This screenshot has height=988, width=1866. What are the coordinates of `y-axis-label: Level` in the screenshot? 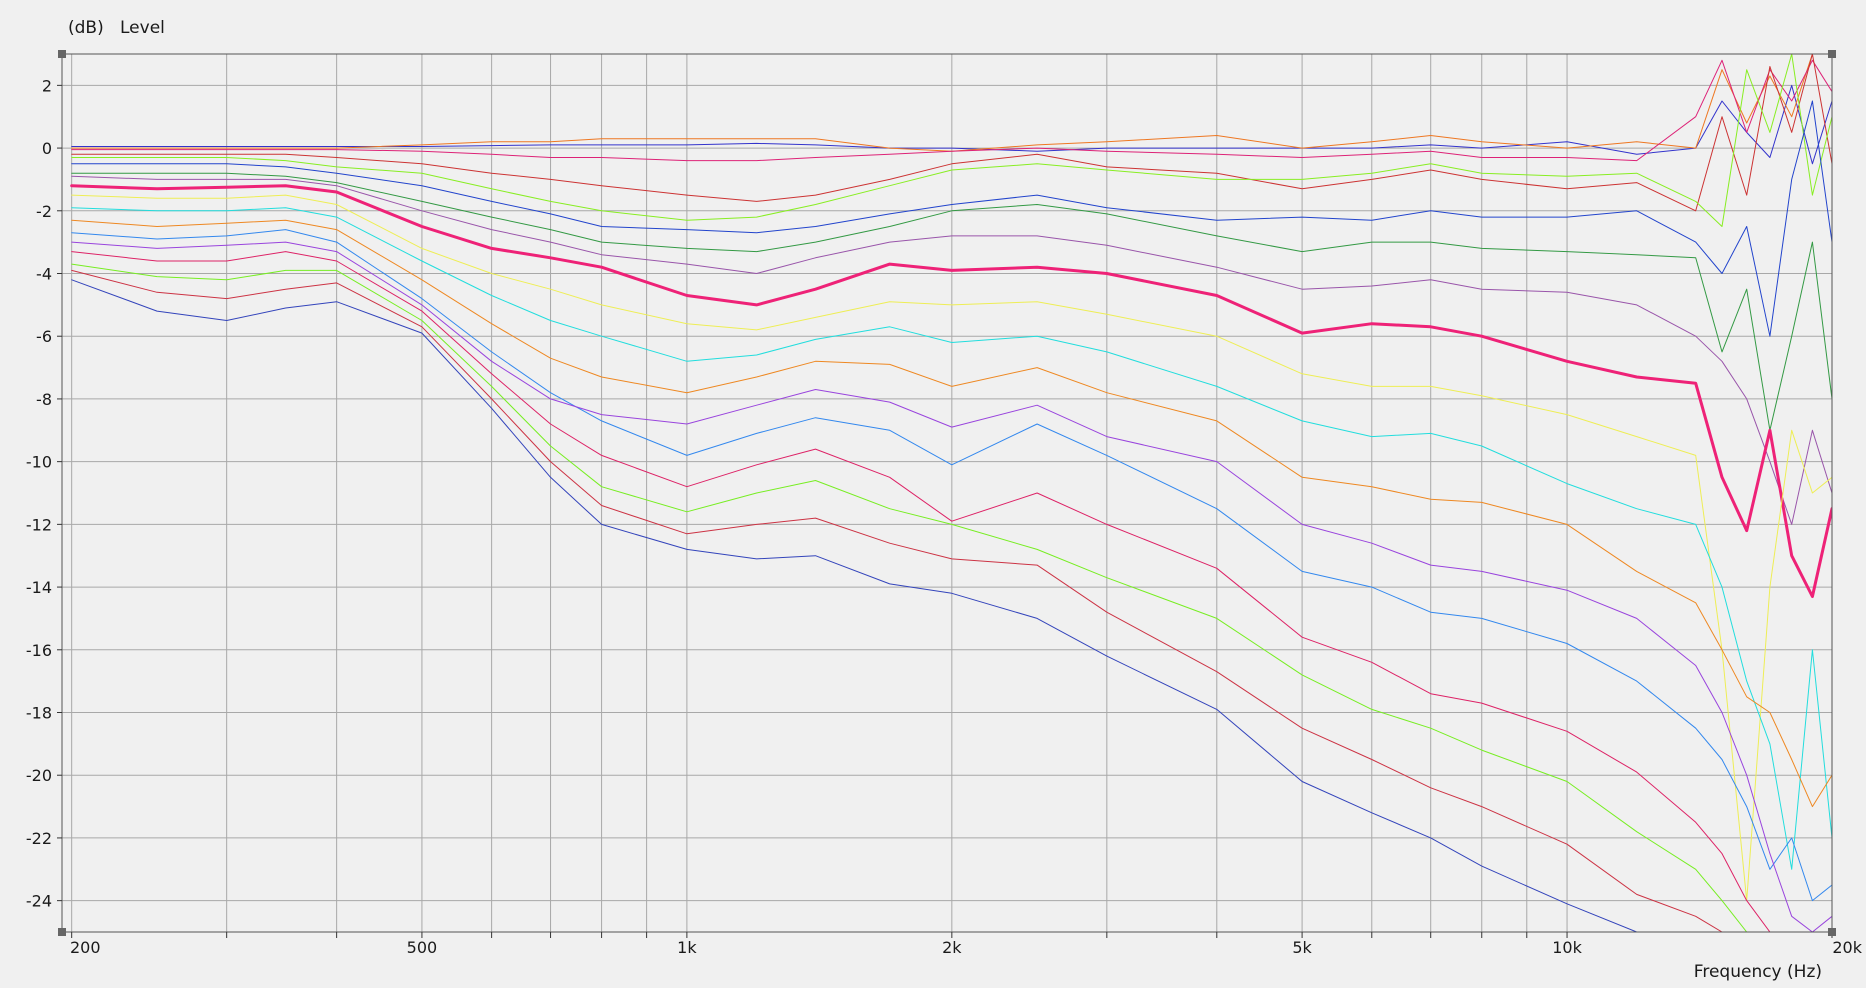 It's located at (142, 28).